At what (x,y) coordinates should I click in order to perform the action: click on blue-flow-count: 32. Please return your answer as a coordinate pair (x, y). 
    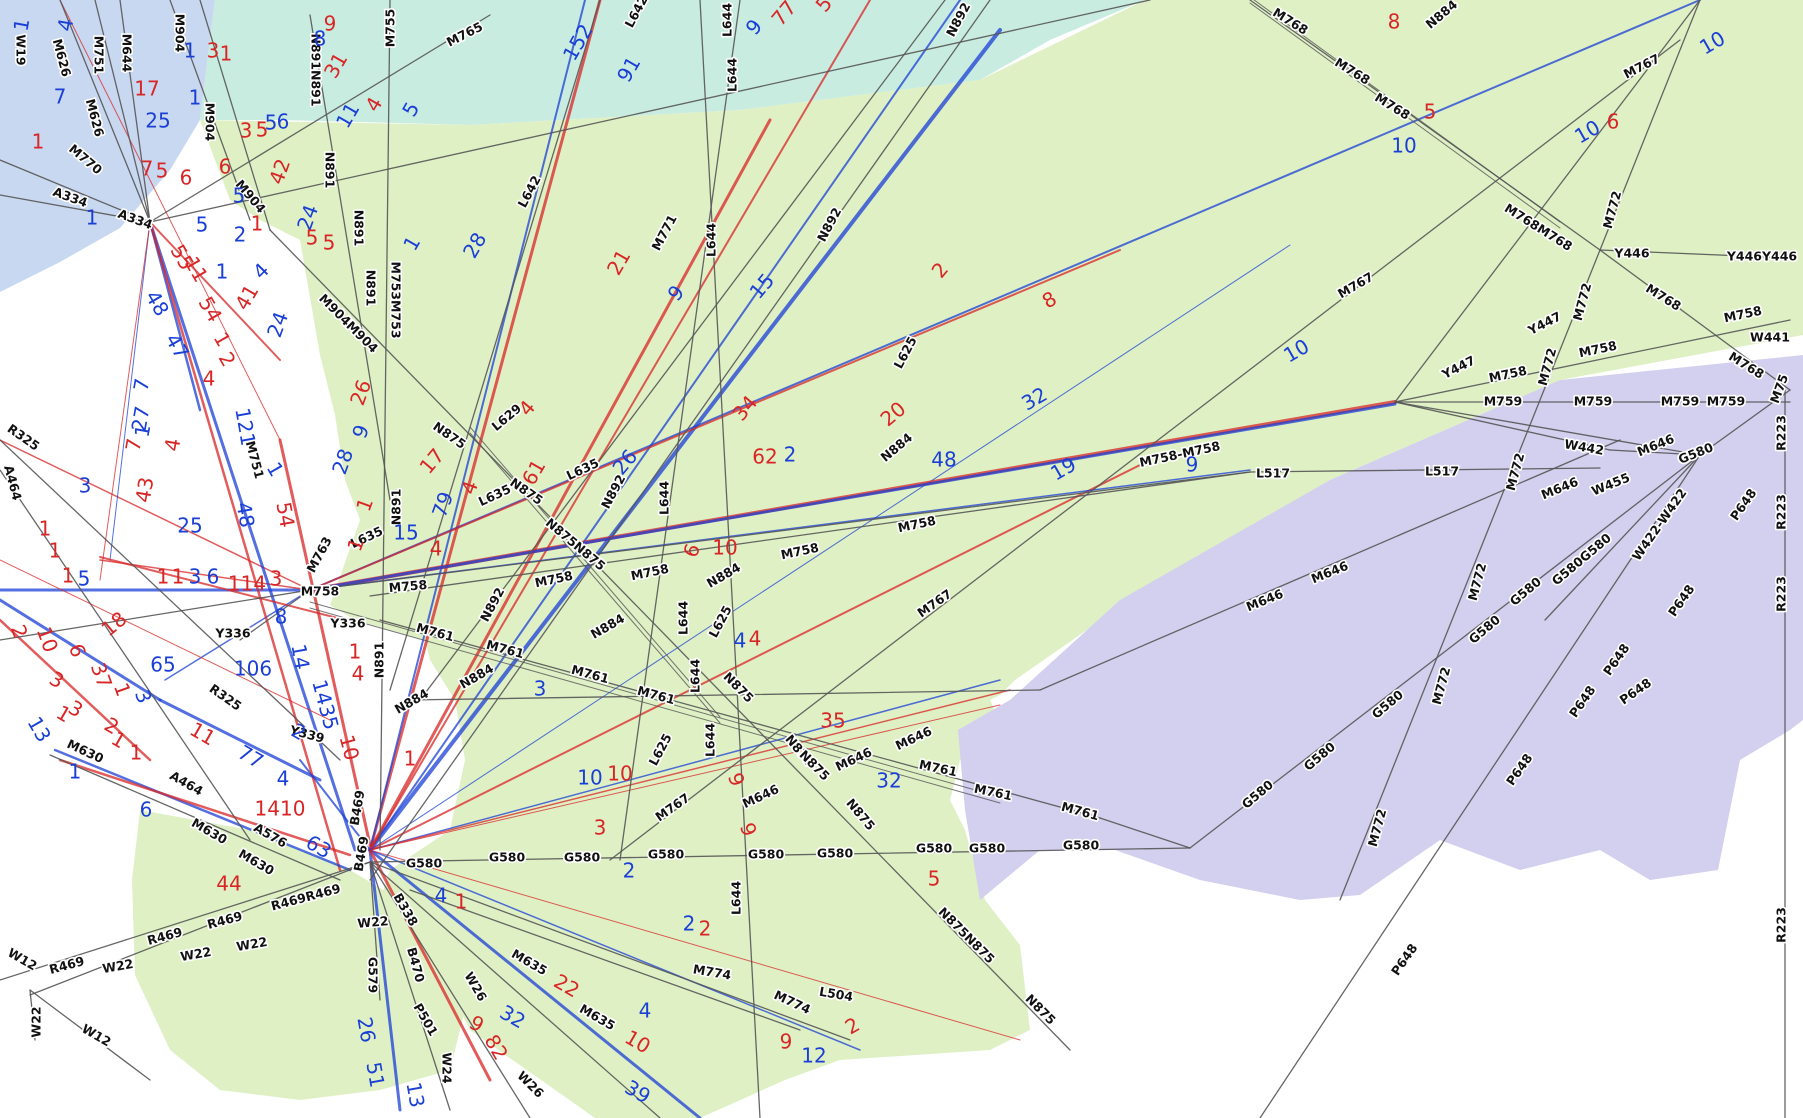
    Looking at the image, I should click on (888, 781).